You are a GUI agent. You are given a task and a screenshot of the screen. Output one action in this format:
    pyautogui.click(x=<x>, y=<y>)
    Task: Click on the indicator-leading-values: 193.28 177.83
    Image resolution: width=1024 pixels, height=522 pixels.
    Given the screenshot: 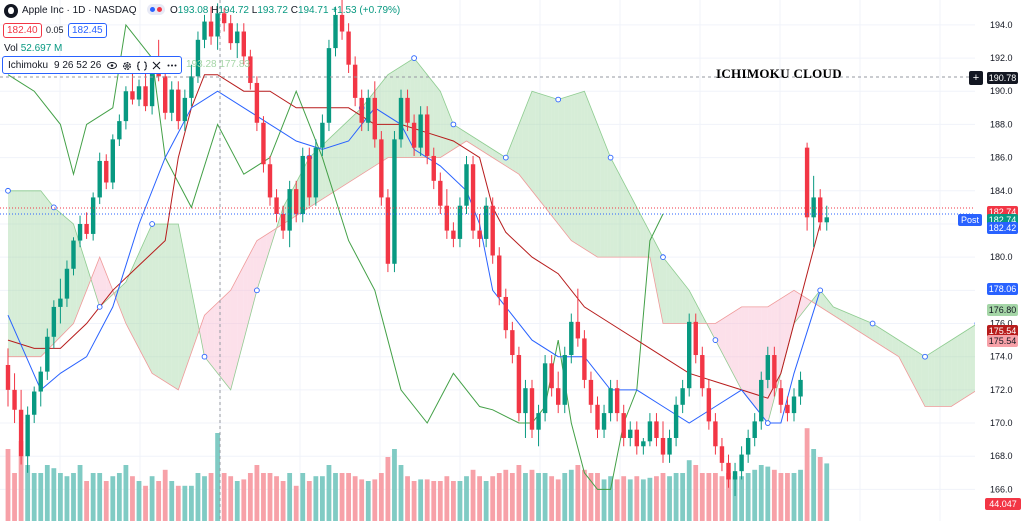 What is the action you would take?
    pyautogui.click(x=218, y=64)
    